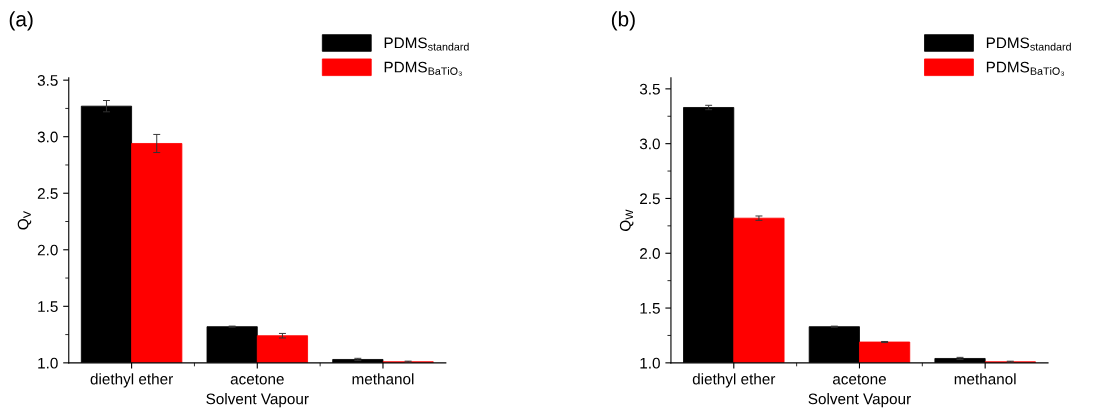 This screenshot has width=1109, height=410. I want to click on y-axis-title: Q$_{W}$, so click(626, 220).